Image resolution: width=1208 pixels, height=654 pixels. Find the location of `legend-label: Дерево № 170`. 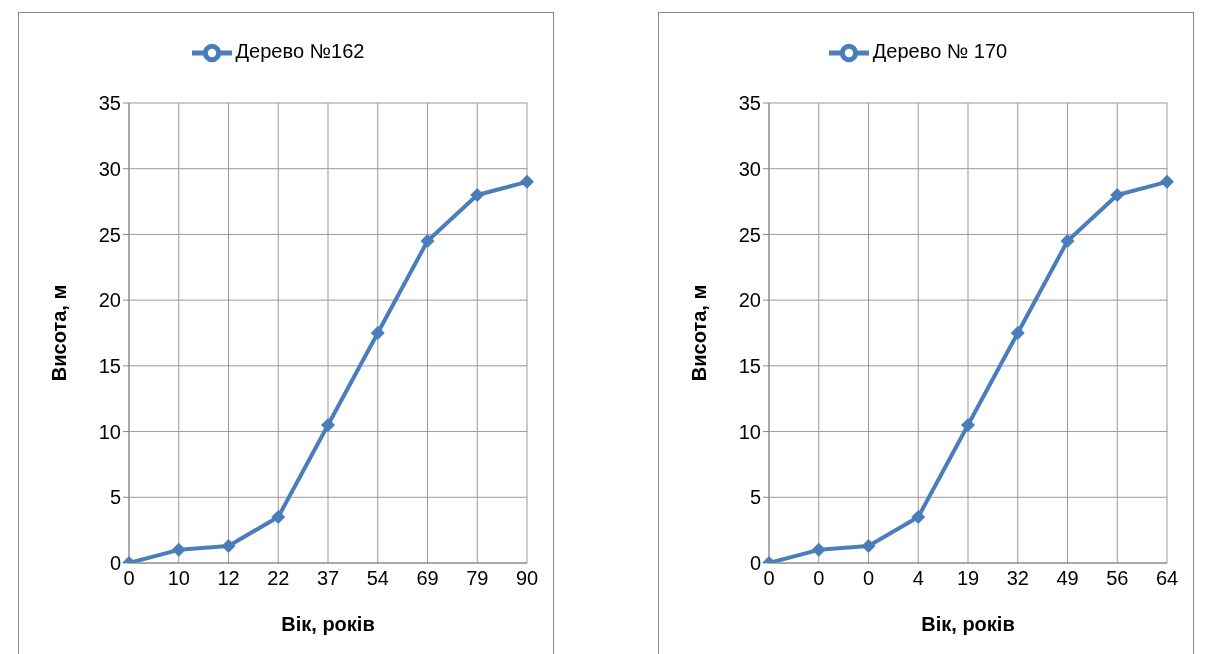

legend-label: Дерево № 170 is located at coordinates (940, 51).